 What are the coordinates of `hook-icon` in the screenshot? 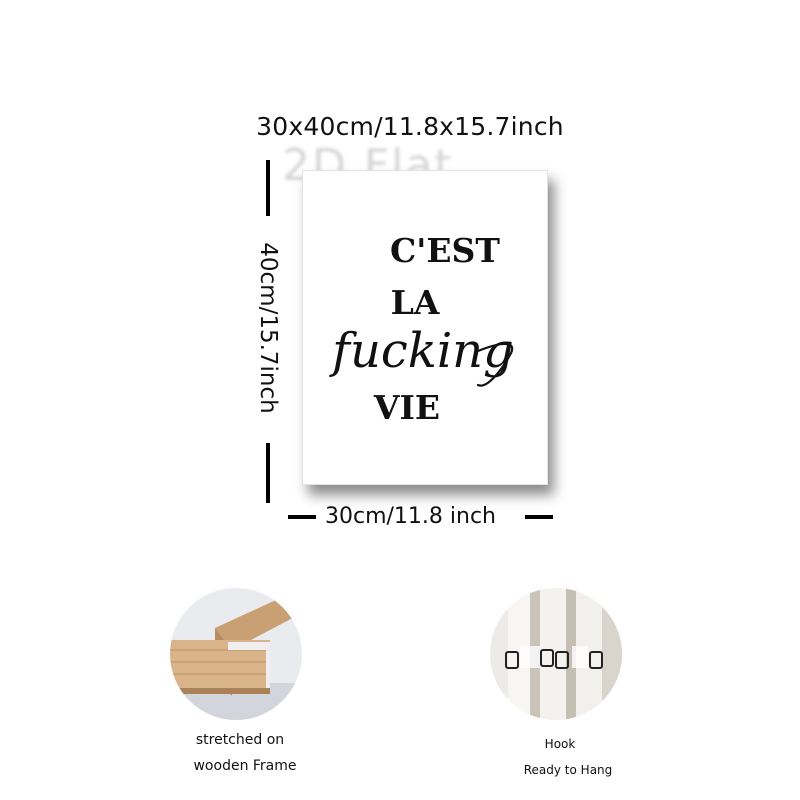 It's located at (556, 654).